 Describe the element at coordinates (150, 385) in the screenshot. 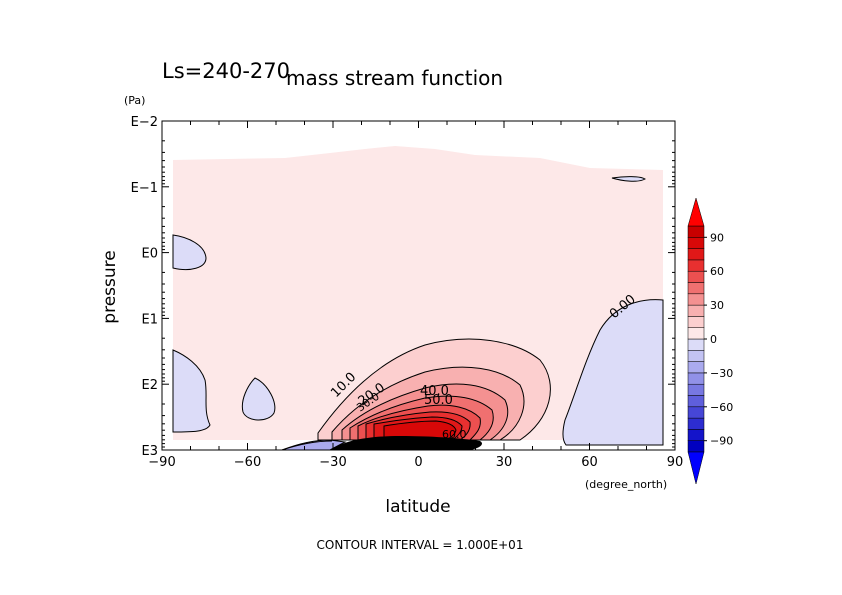

I see `y-tick-label: E2` at that location.